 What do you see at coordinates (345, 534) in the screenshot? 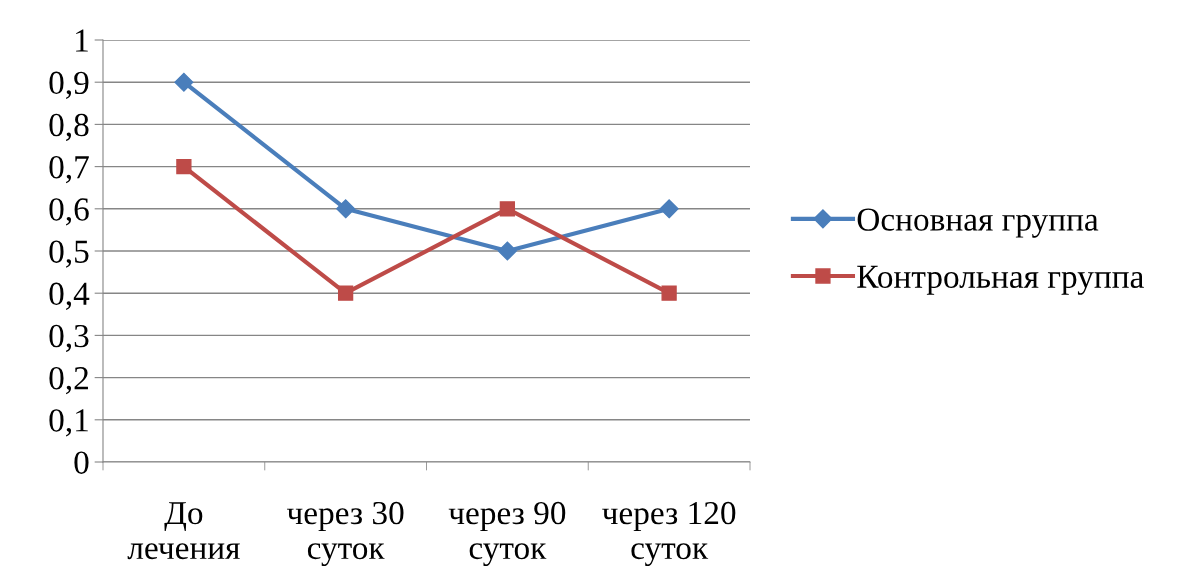
I see `x-tick-label: через 30 суток` at bounding box center [345, 534].